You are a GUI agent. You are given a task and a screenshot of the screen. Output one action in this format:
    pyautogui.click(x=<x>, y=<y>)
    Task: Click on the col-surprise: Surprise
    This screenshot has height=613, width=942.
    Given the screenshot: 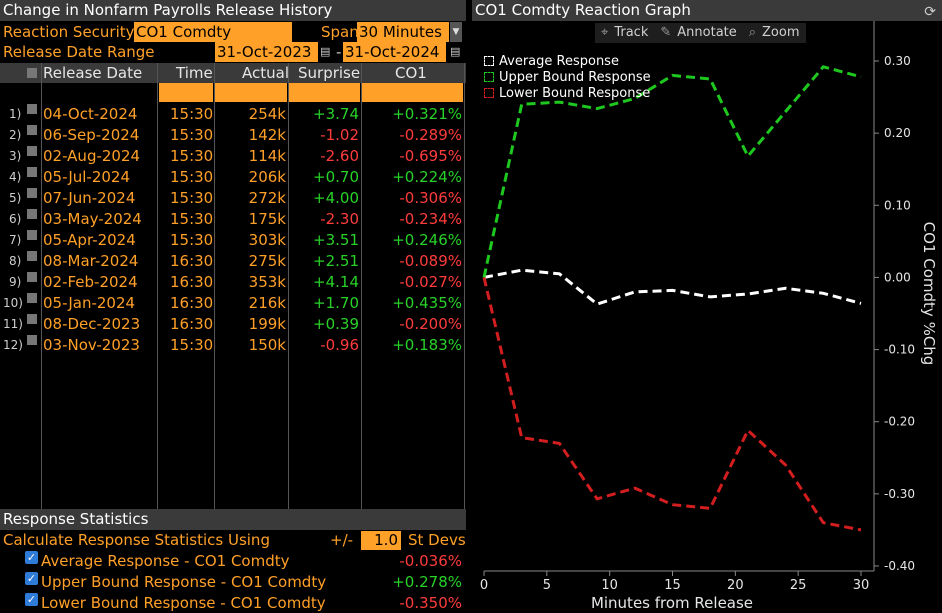 What is the action you would take?
    pyautogui.click(x=329, y=73)
    